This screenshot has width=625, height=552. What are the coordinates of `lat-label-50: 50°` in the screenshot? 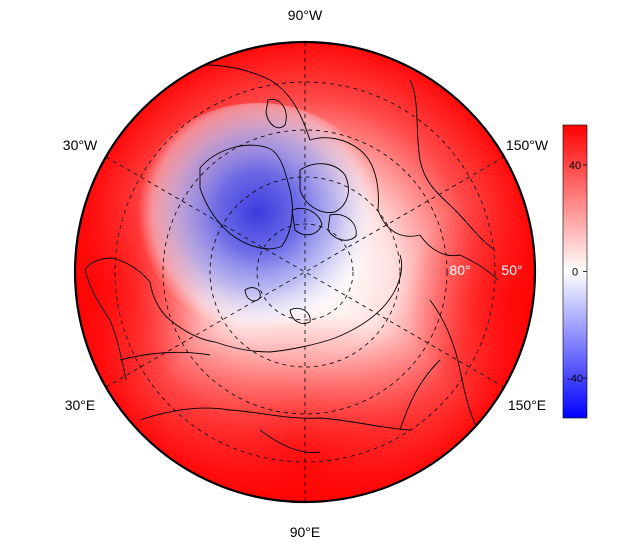 It's located at (511, 270).